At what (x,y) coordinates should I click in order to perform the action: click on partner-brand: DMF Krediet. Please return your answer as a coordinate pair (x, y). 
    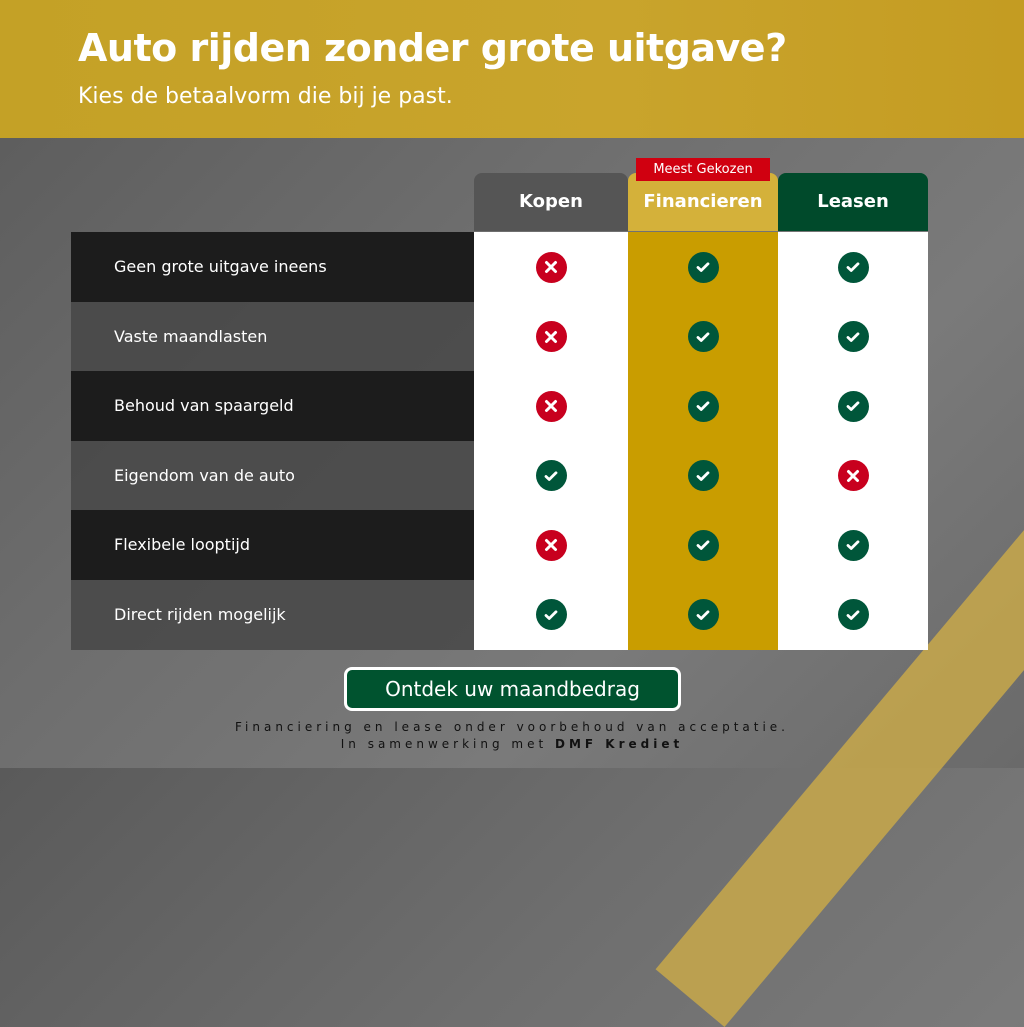
    Looking at the image, I should click on (619, 744).